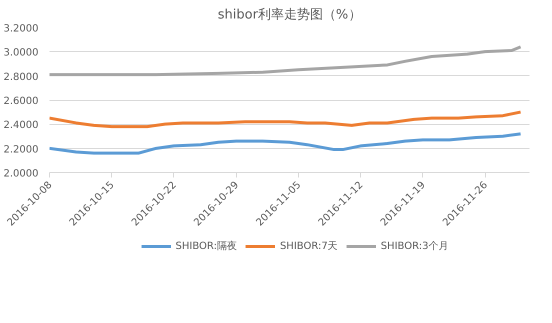 This screenshot has height=323, width=552. I want to click on legend-label: SHIBOR:3个月, so click(414, 246).